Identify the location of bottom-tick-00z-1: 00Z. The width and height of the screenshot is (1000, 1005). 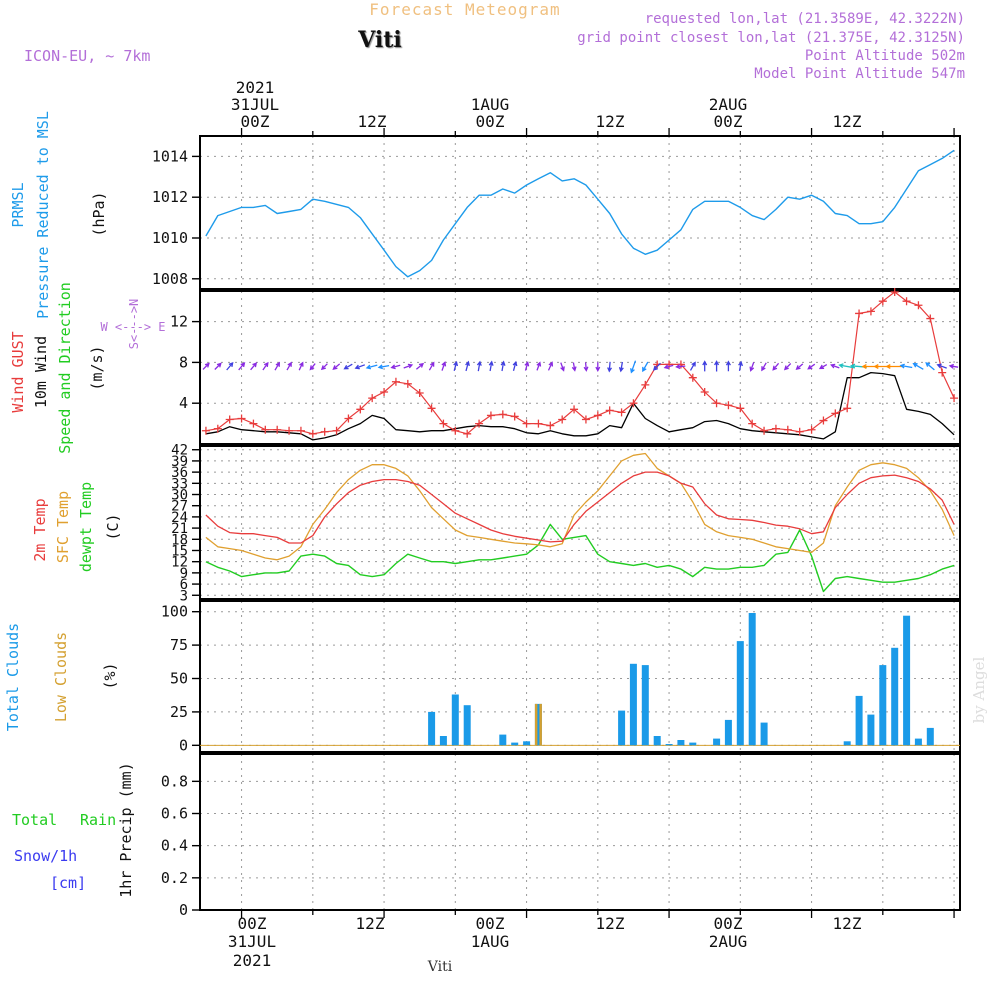
(252, 923).